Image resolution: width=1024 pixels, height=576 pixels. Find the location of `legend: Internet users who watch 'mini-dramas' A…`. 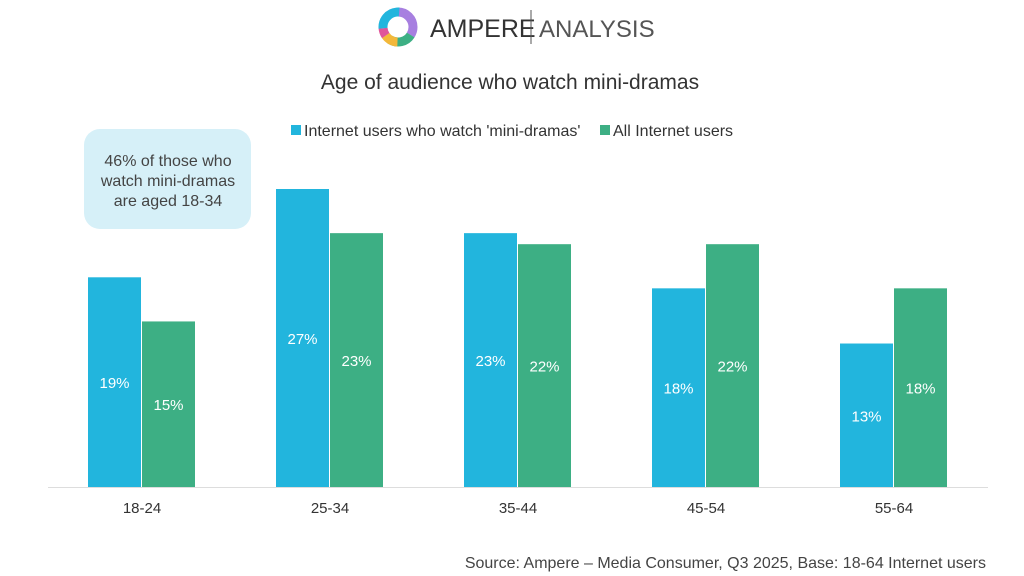

legend: Internet users who watch 'mini-dramas' A… is located at coordinates (512, 131).